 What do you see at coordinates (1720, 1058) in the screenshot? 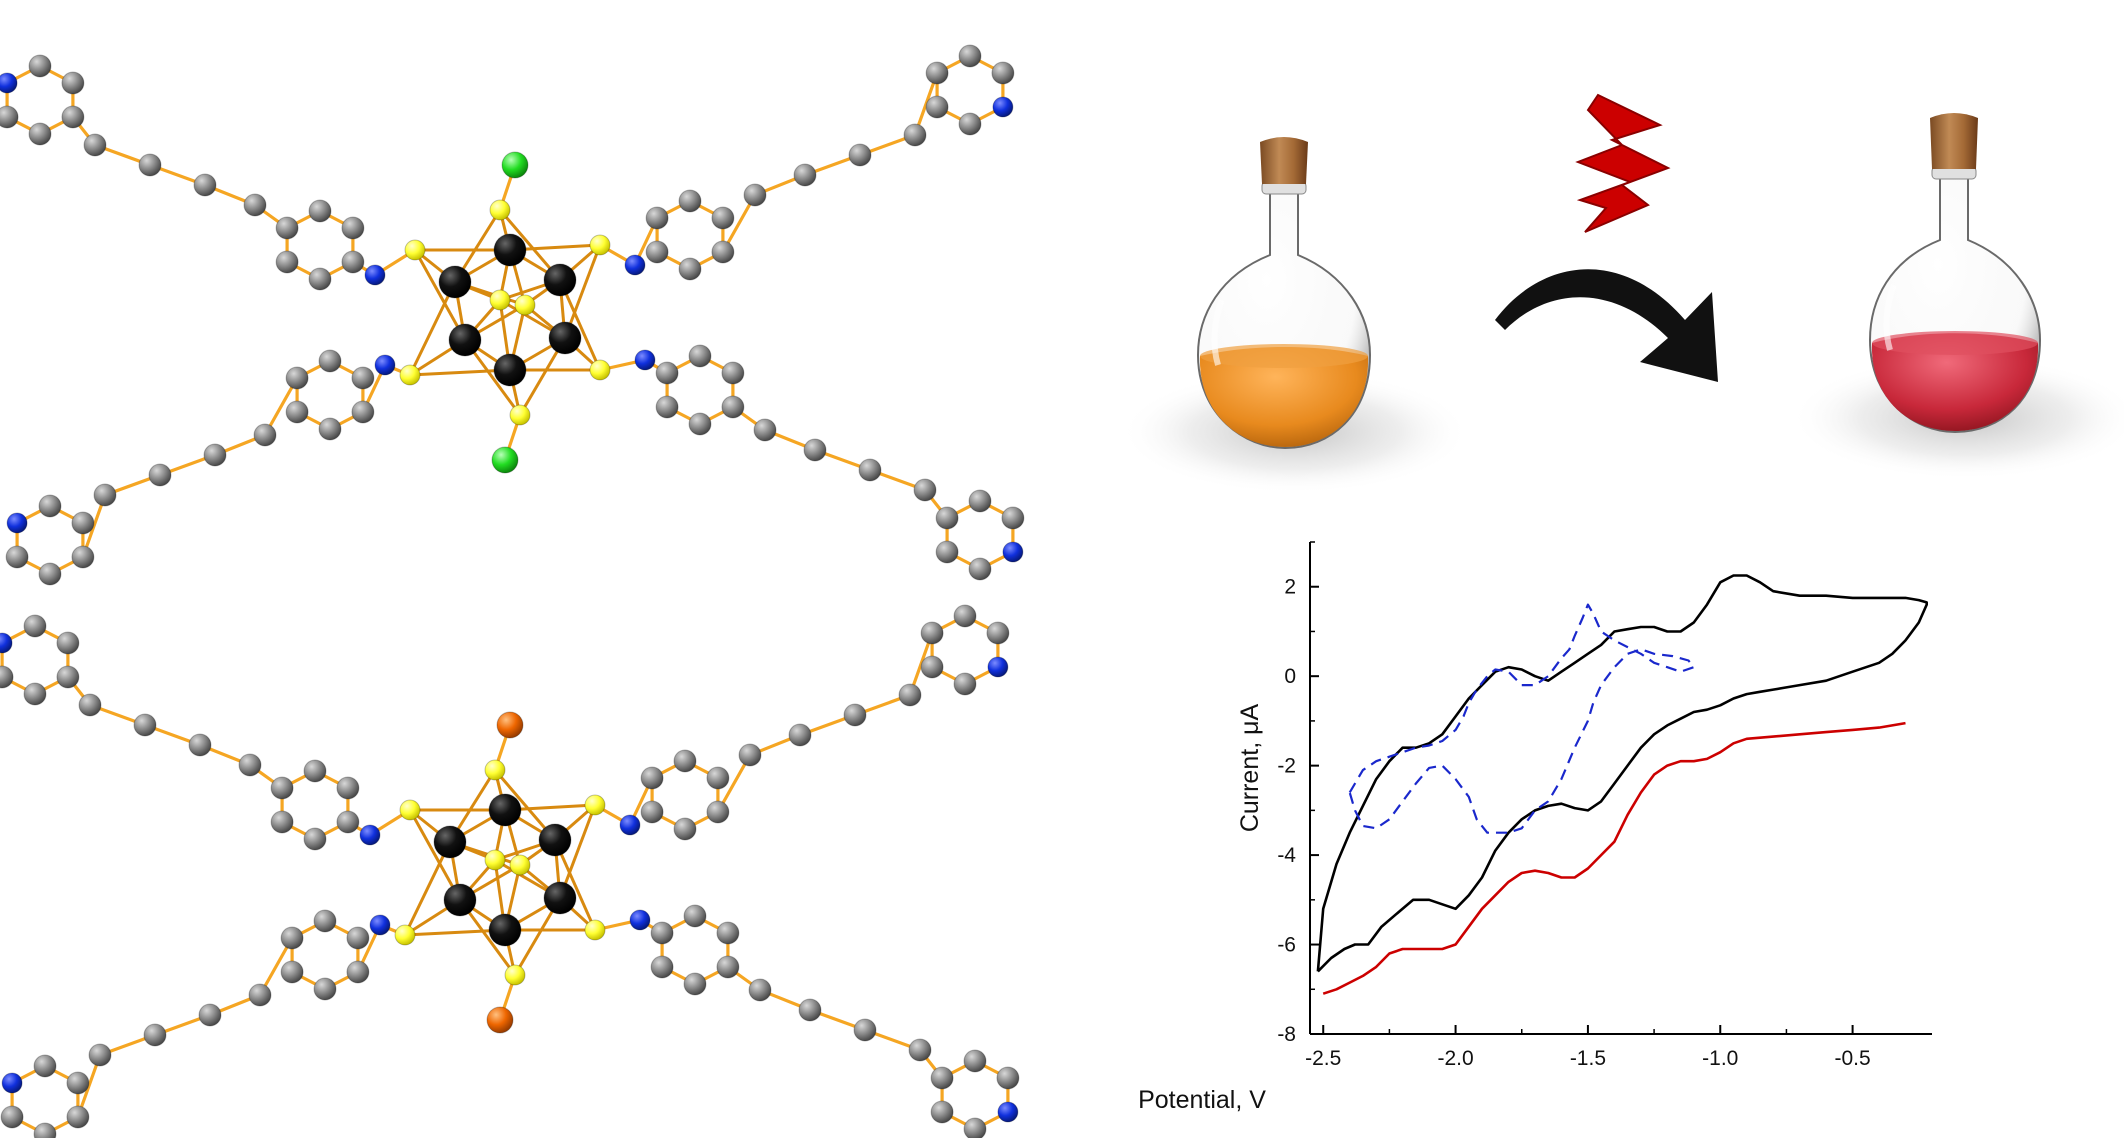
I see `x-tick-label: -1.0` at bounding box center [1720, 1058].